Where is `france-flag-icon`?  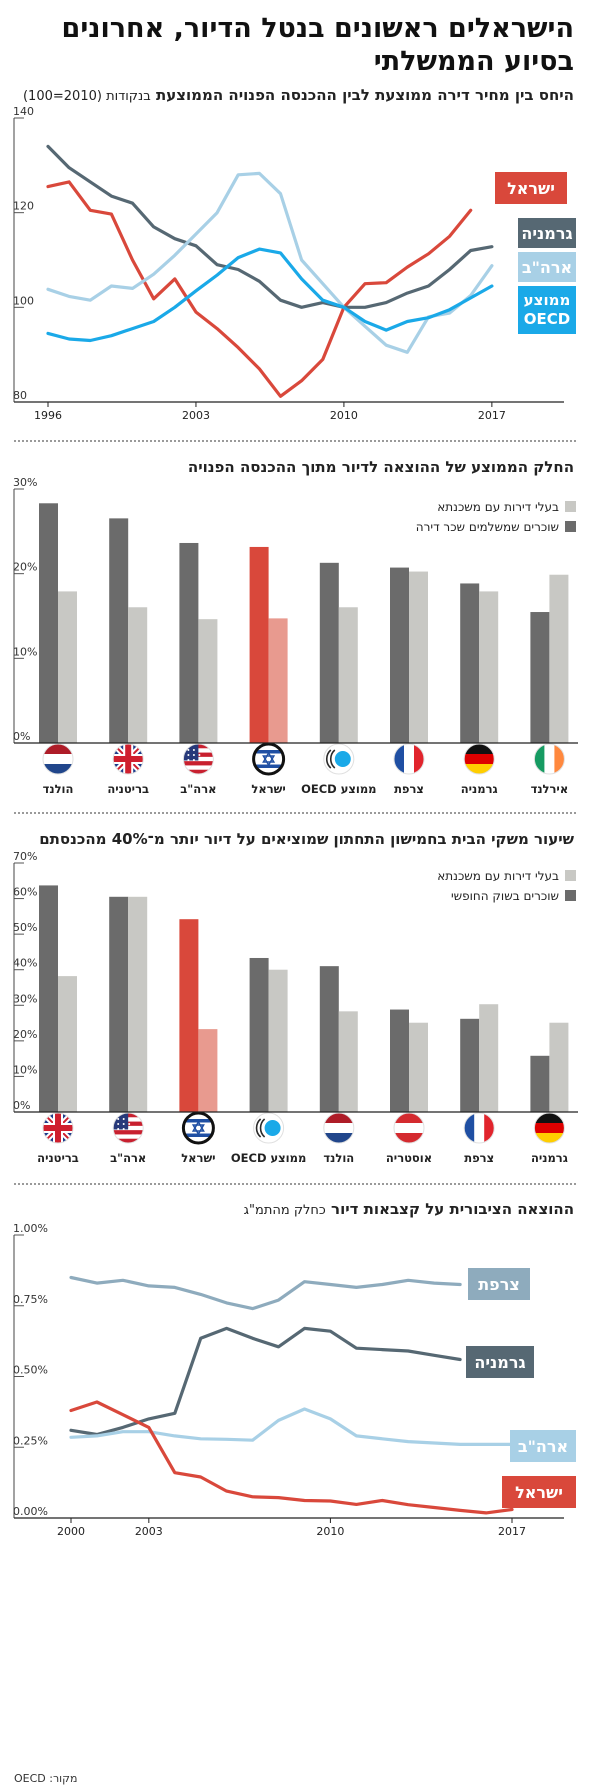 france-flag-icon is located at coordinates (409, 759).